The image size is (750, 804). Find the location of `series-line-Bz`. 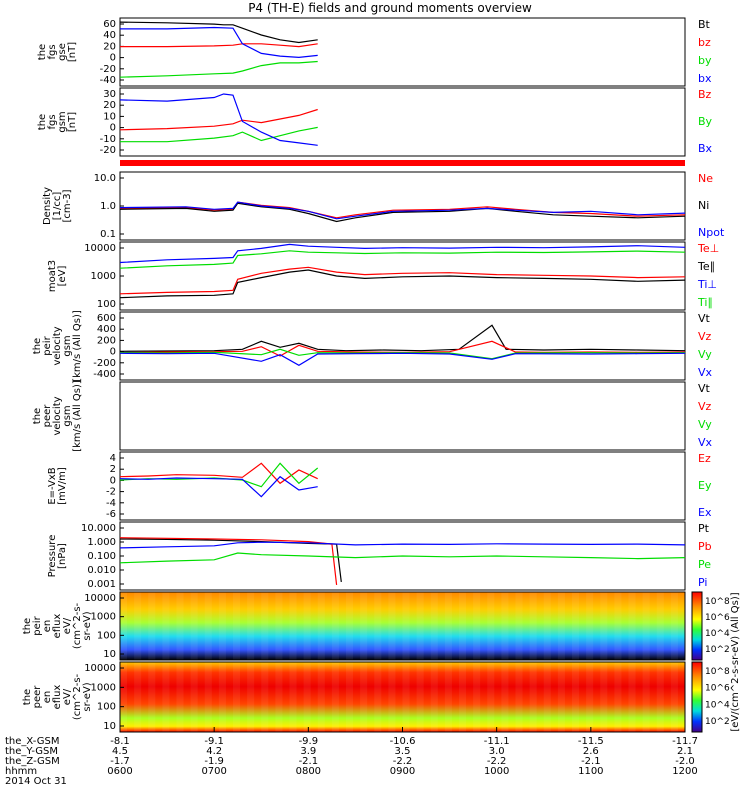

series-line-Bz is located at coordinates (218, 119).